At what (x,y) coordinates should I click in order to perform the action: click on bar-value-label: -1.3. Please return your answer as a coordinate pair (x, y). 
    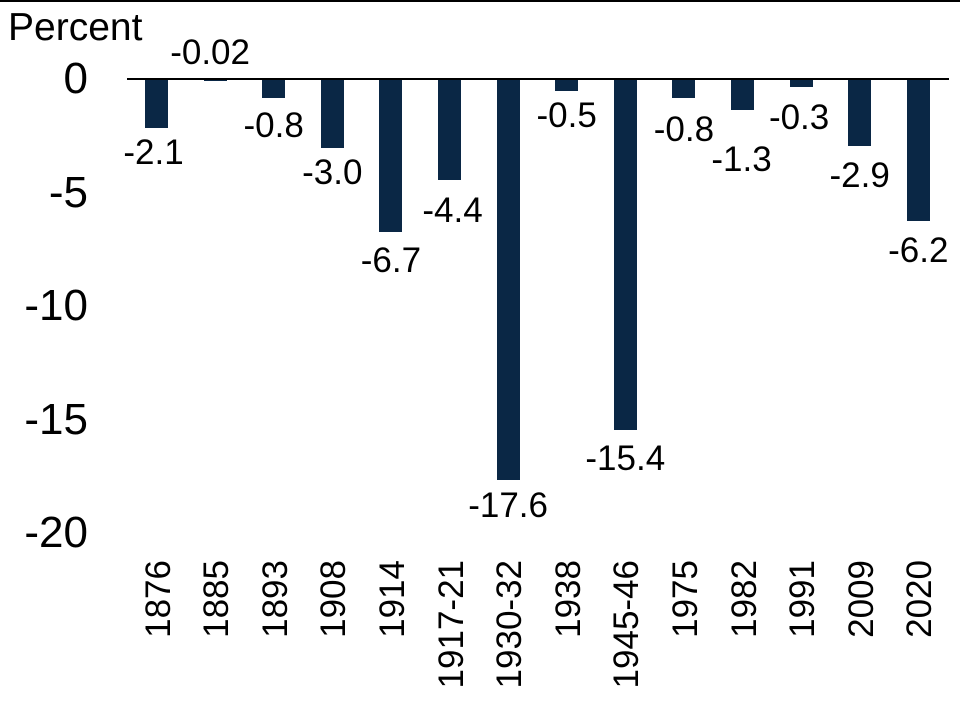
    Looking at the image, I should click on (741, 159).